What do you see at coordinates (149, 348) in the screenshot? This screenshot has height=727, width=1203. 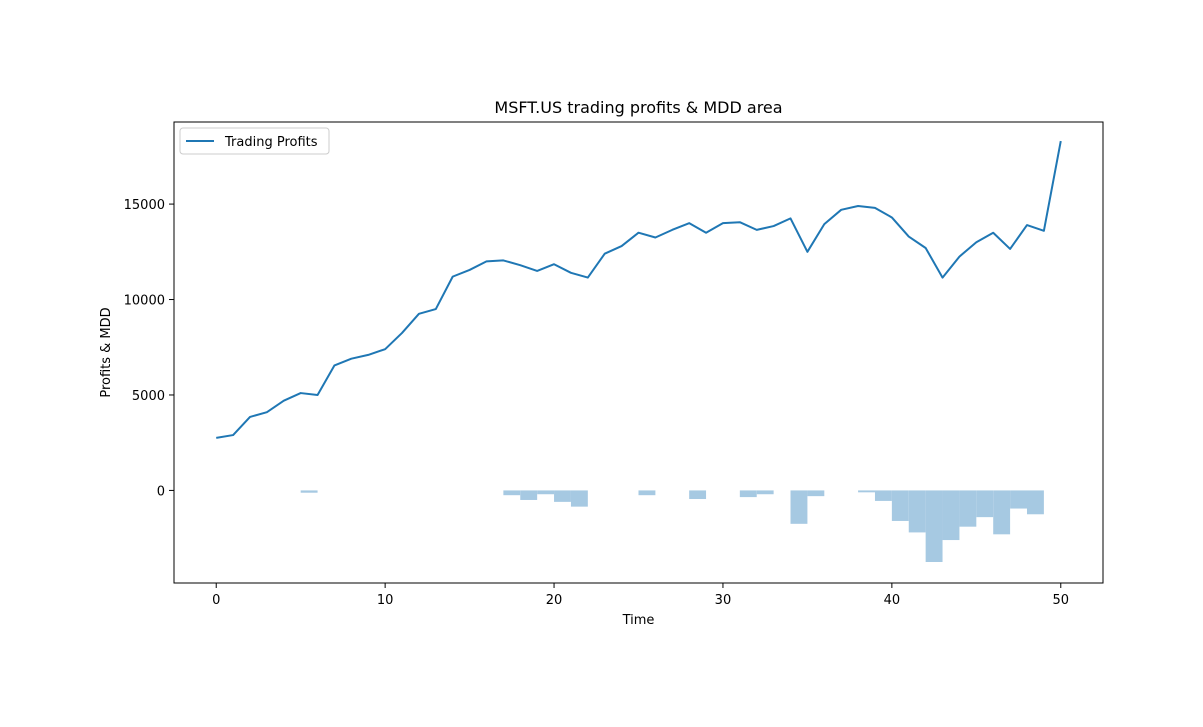 I see `y-axis: 0 5000 10000 15000` at bounding box center [149, 348].